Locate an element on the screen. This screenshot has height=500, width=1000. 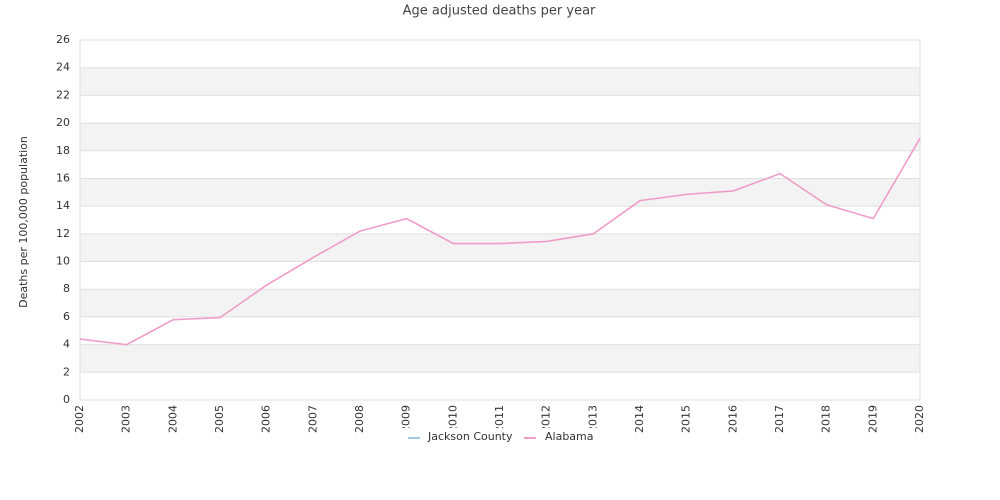
x-tick-label: 2014 is located at coordinates (639, 419).